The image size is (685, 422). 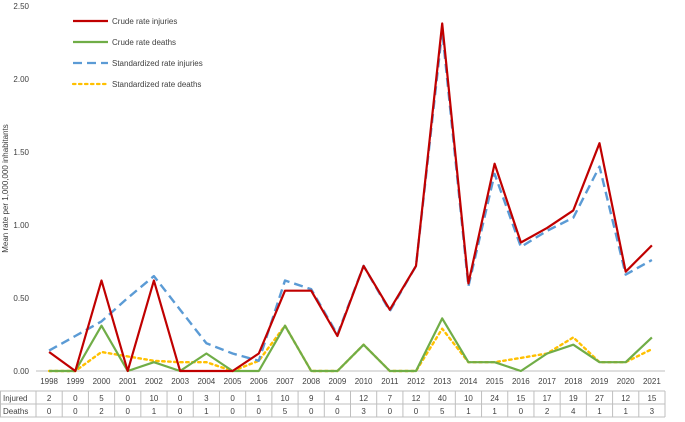 What do you see at coordinates (75, 381) in the screenshot?
I see `x-tick-label: 1999` at bounding box center [75, 381].